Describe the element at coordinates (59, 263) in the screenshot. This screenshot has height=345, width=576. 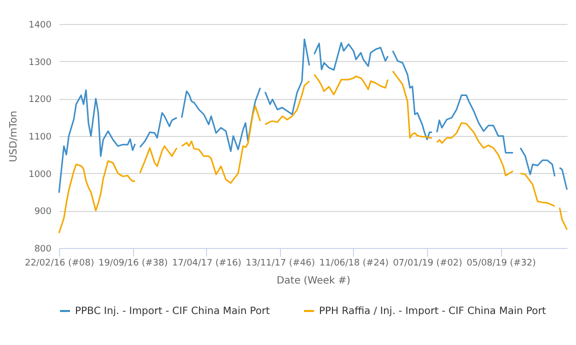
I see `x-tick-label: 22/02/16 (#08)` at that location.